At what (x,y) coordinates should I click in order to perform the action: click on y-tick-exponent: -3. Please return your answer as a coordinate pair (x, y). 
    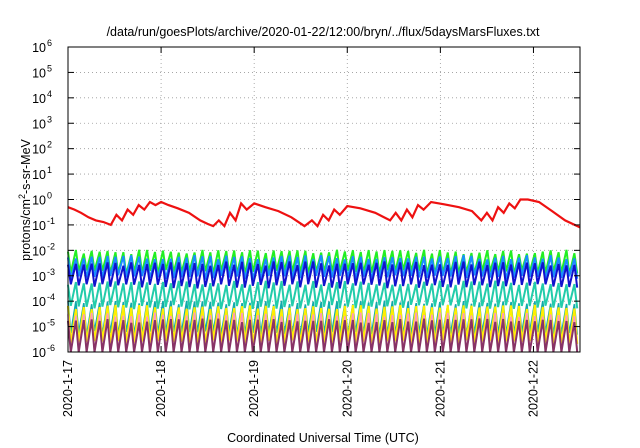
    Looking at the image, I should click on (51, 272).